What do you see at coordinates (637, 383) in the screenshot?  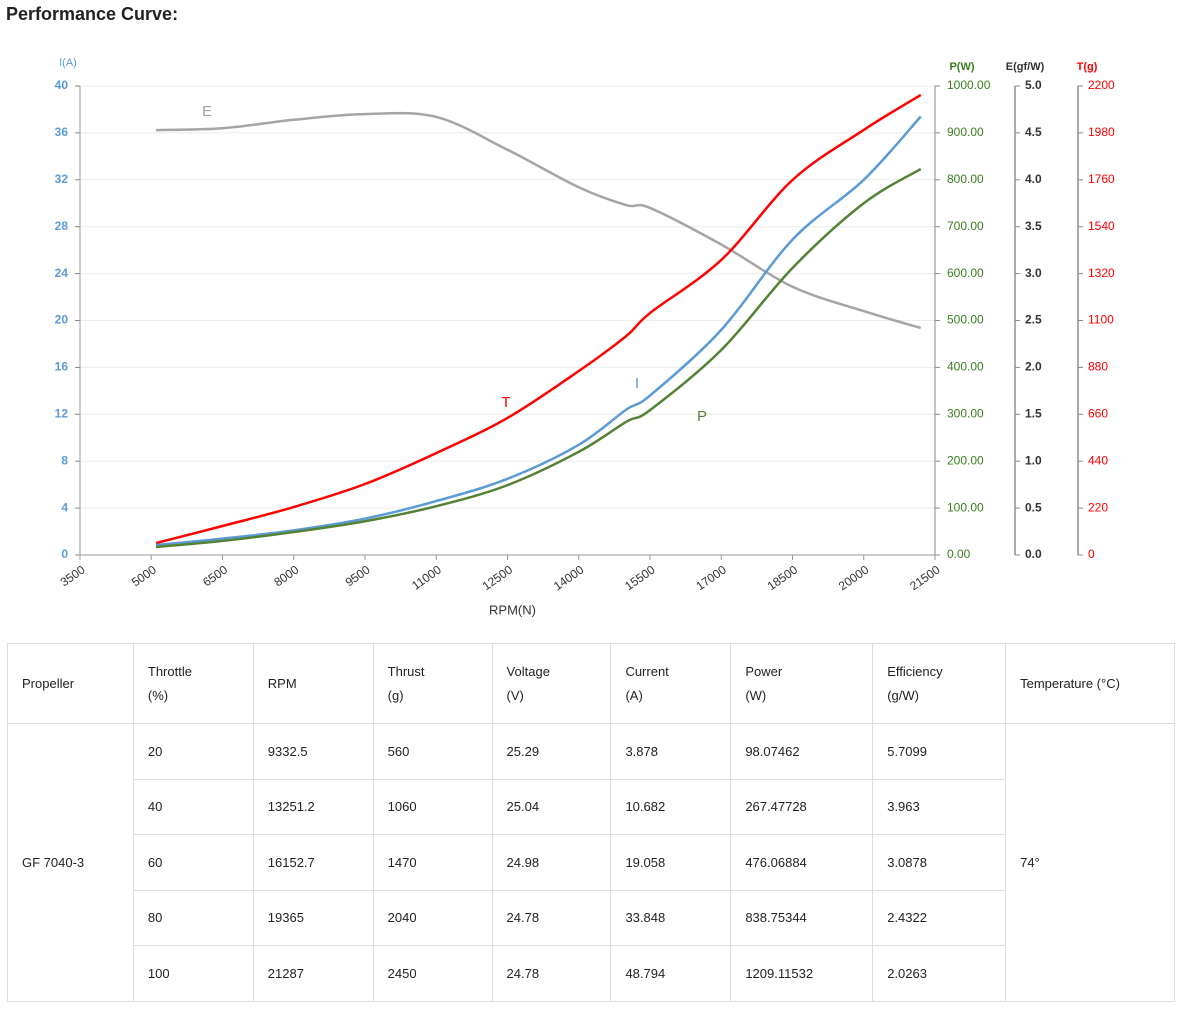 I see `series-label: I` at bounding box center [637, 383].